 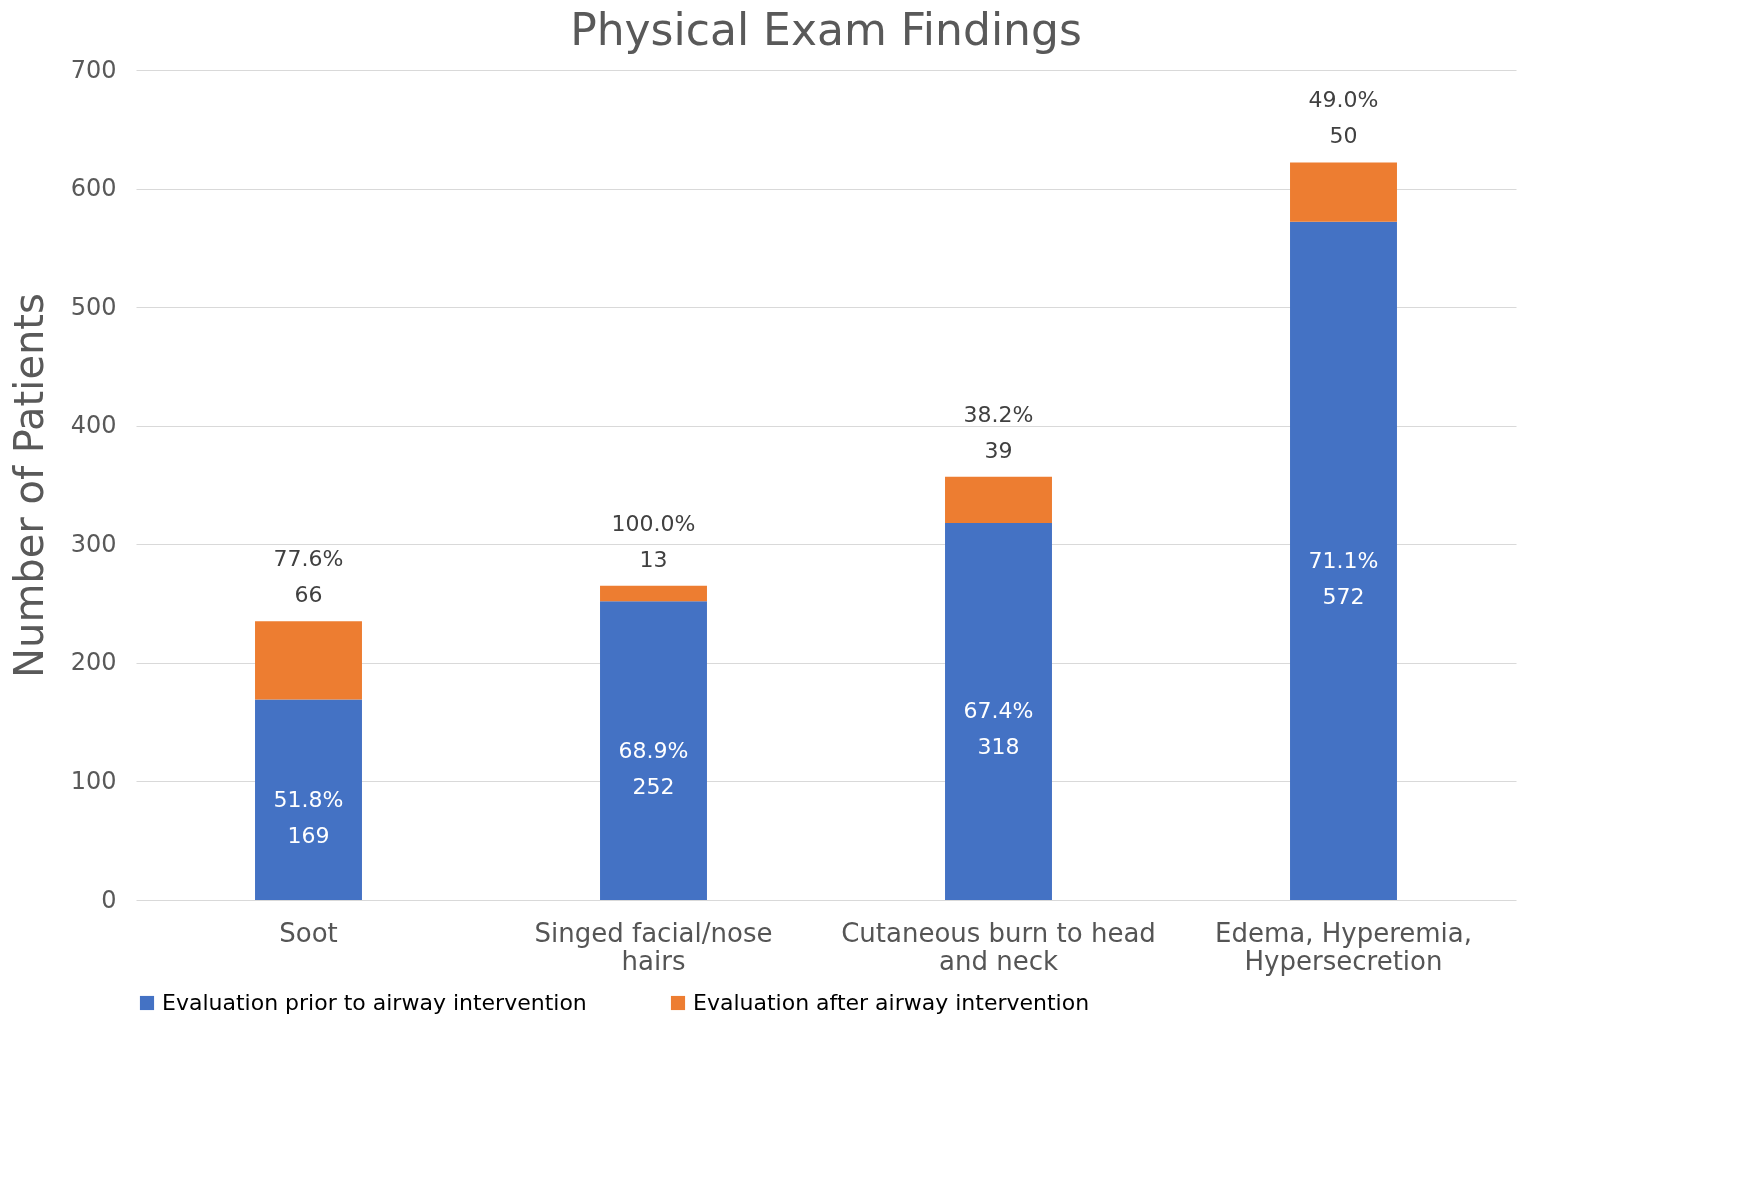 What do you see at coordinates (653, 768) in the screenshot?
I see `data-label: 68.9% 252` at bounding box center [653, 768].